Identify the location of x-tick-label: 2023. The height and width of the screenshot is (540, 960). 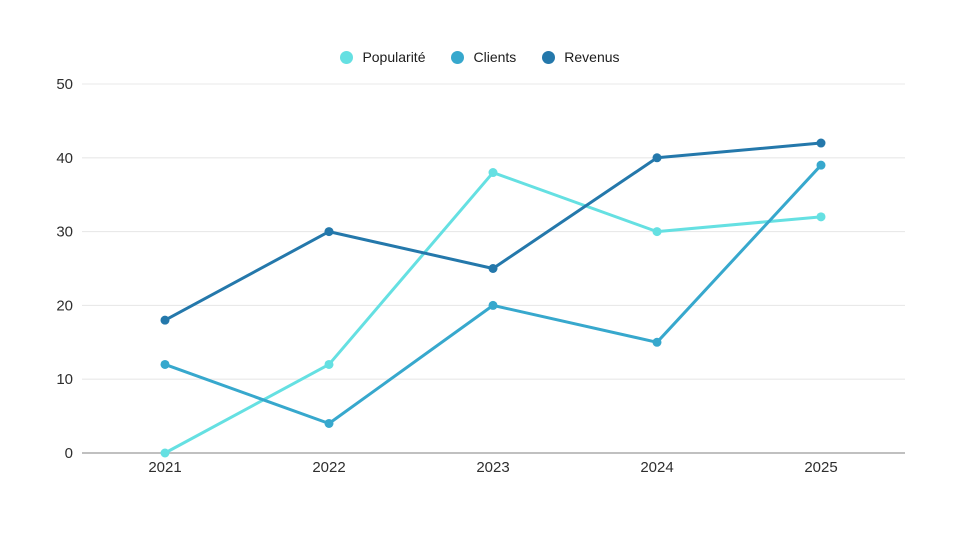
(492, 467).